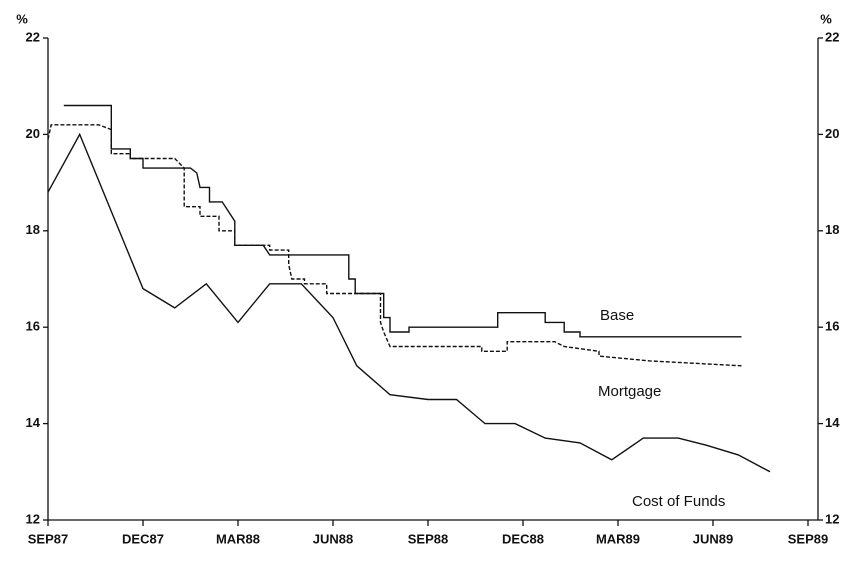 The width and height of the screenshot is (844, 580). Describe the element at coordinates (33, 133) in the screenshot. I see `y-tick-label: 20` at that location.